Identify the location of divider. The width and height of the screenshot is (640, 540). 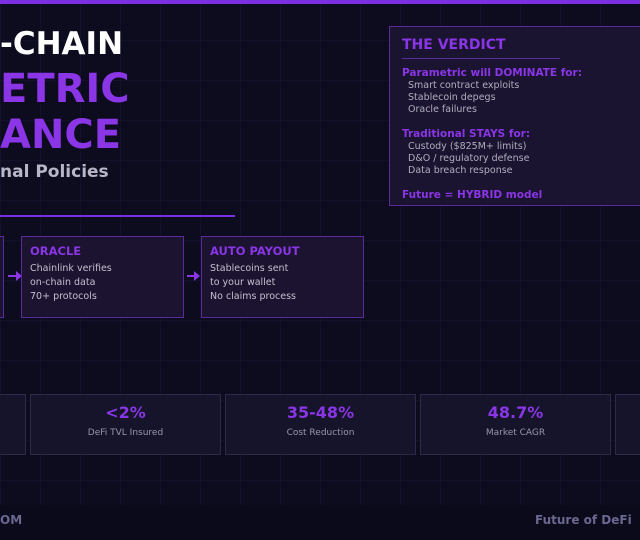
(117, 216).